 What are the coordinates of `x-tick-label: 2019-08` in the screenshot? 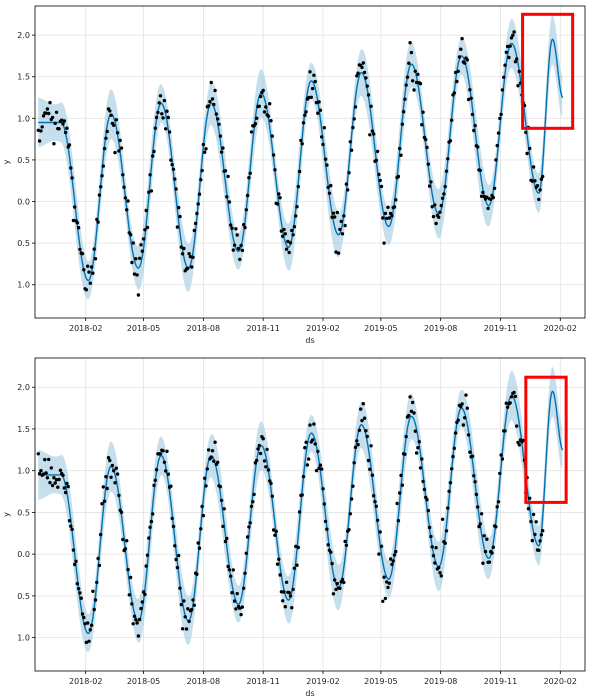 It's located at (440, 328).